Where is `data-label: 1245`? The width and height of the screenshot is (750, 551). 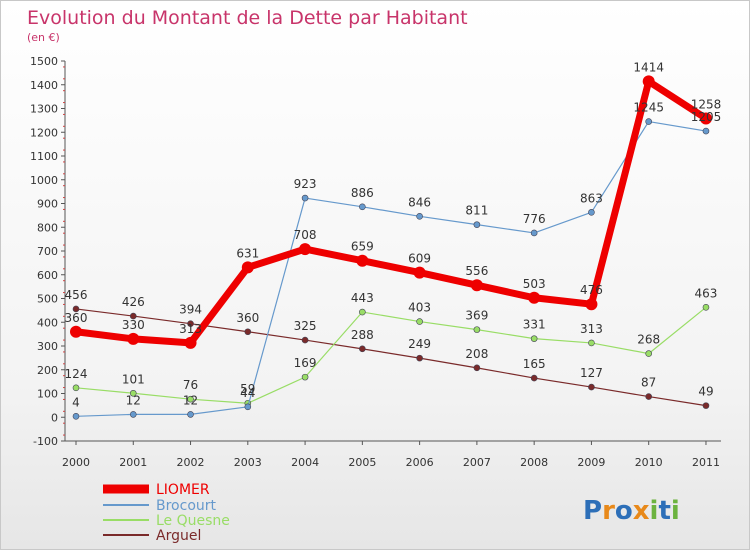 data-label: 1245 is located at coordinates (648, 108).